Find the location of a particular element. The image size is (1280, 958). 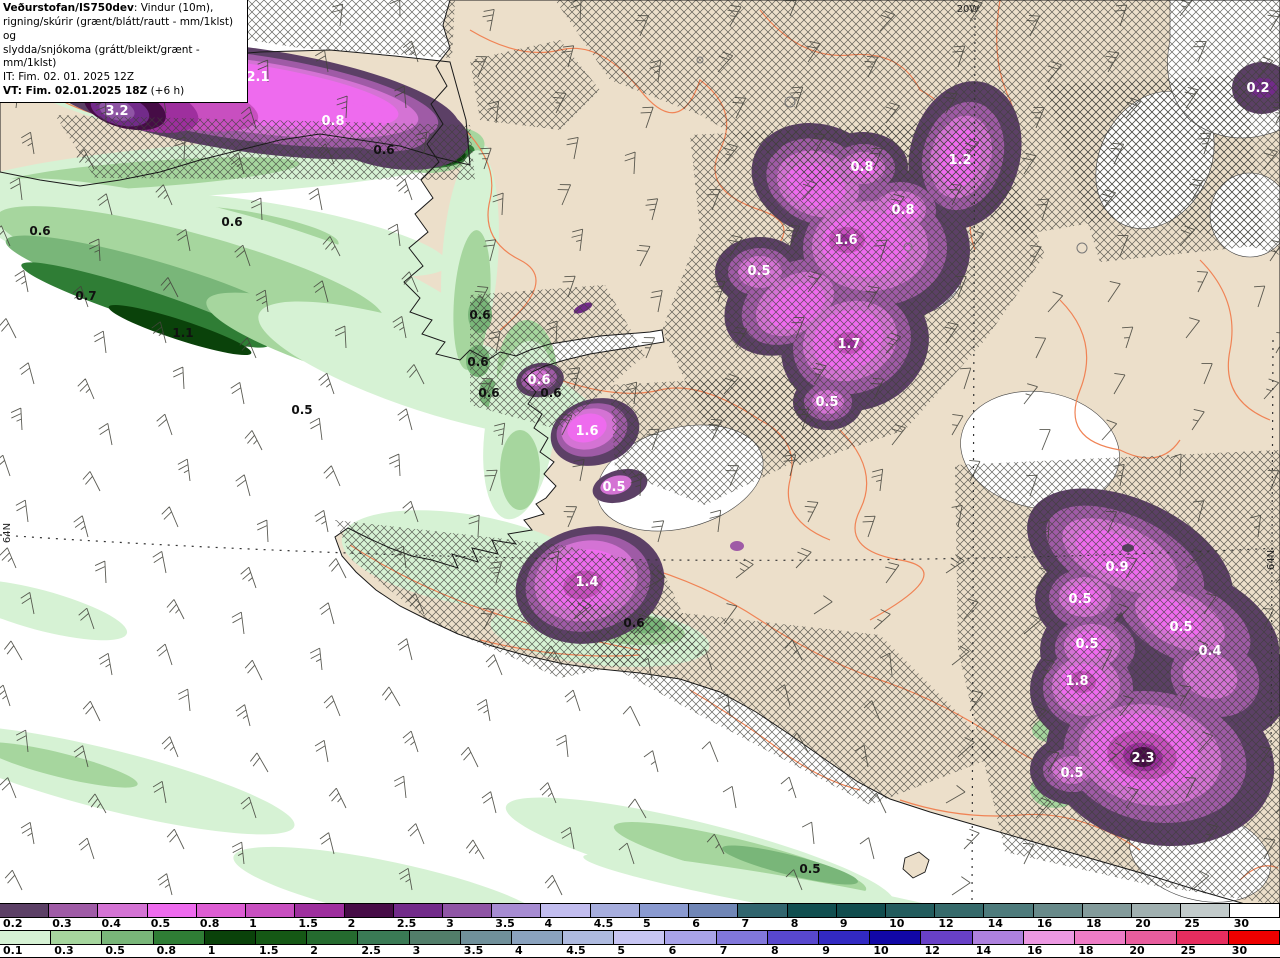

colorbar-tick-label: 0.2 is located at coordinates (13, 923).